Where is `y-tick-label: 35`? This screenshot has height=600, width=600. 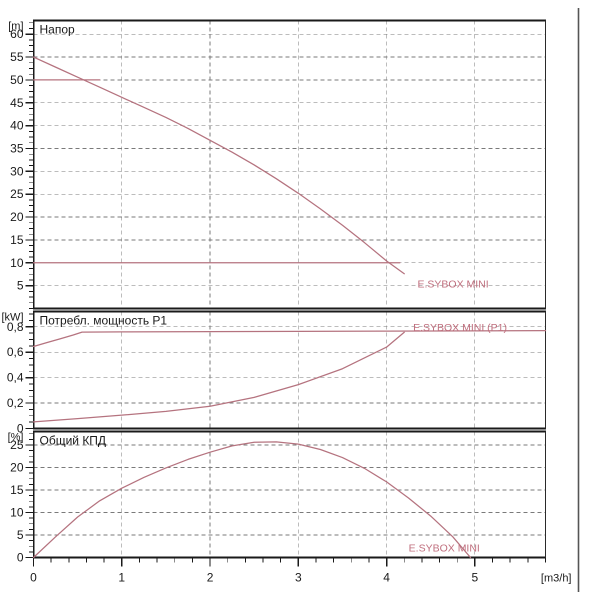
y-tick-label: 35 is located at coordinates (17, 149).